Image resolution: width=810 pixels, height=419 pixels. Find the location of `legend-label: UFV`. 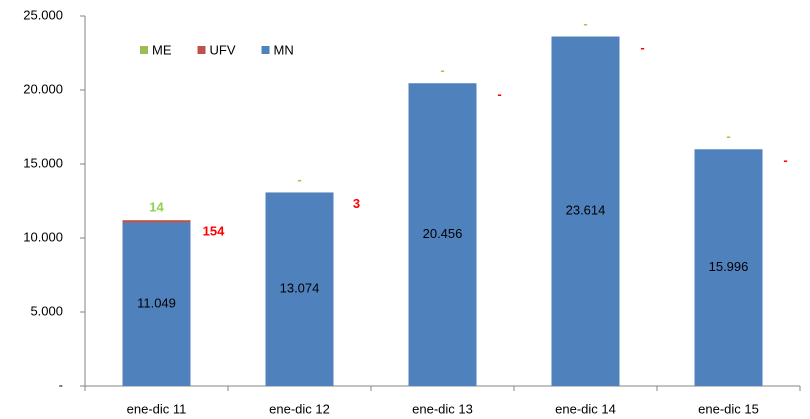

legend-label: UFV is located at coordinates (223, 49).